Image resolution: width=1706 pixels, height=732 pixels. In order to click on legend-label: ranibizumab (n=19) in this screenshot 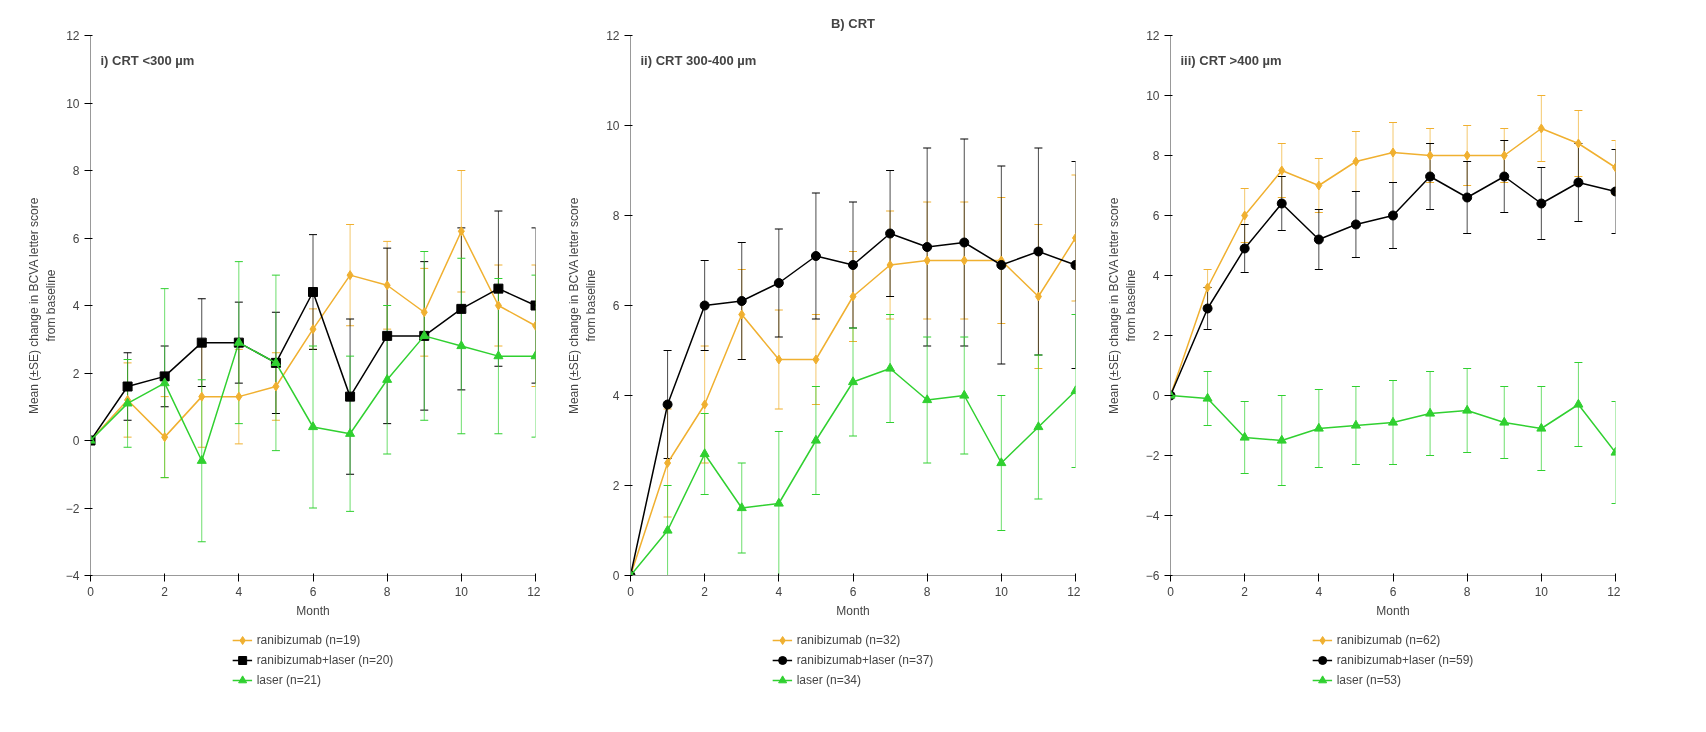, I will do `click(308, 640)`.